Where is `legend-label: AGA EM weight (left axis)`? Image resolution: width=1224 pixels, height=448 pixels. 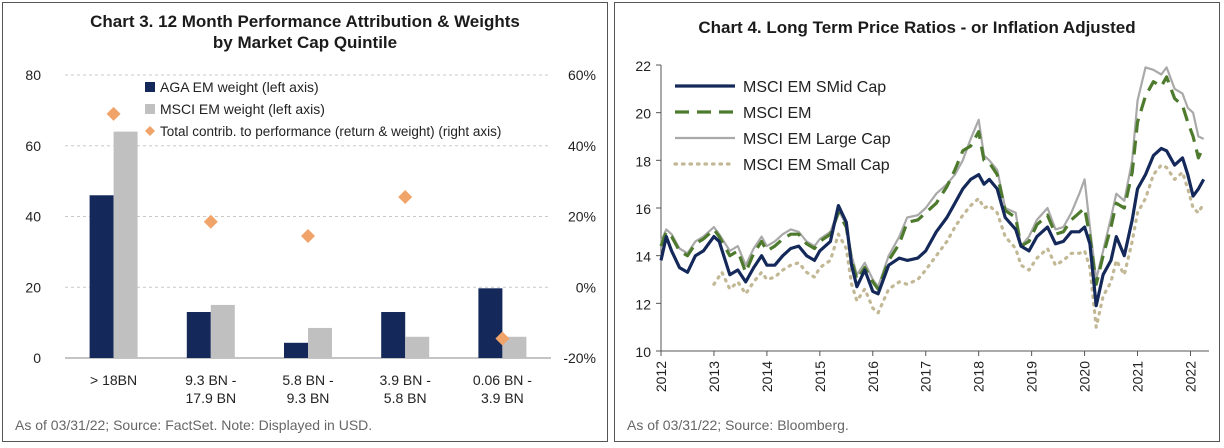 legend-label: AGA EM weight (left axis) is located at coordinates (239, 87).